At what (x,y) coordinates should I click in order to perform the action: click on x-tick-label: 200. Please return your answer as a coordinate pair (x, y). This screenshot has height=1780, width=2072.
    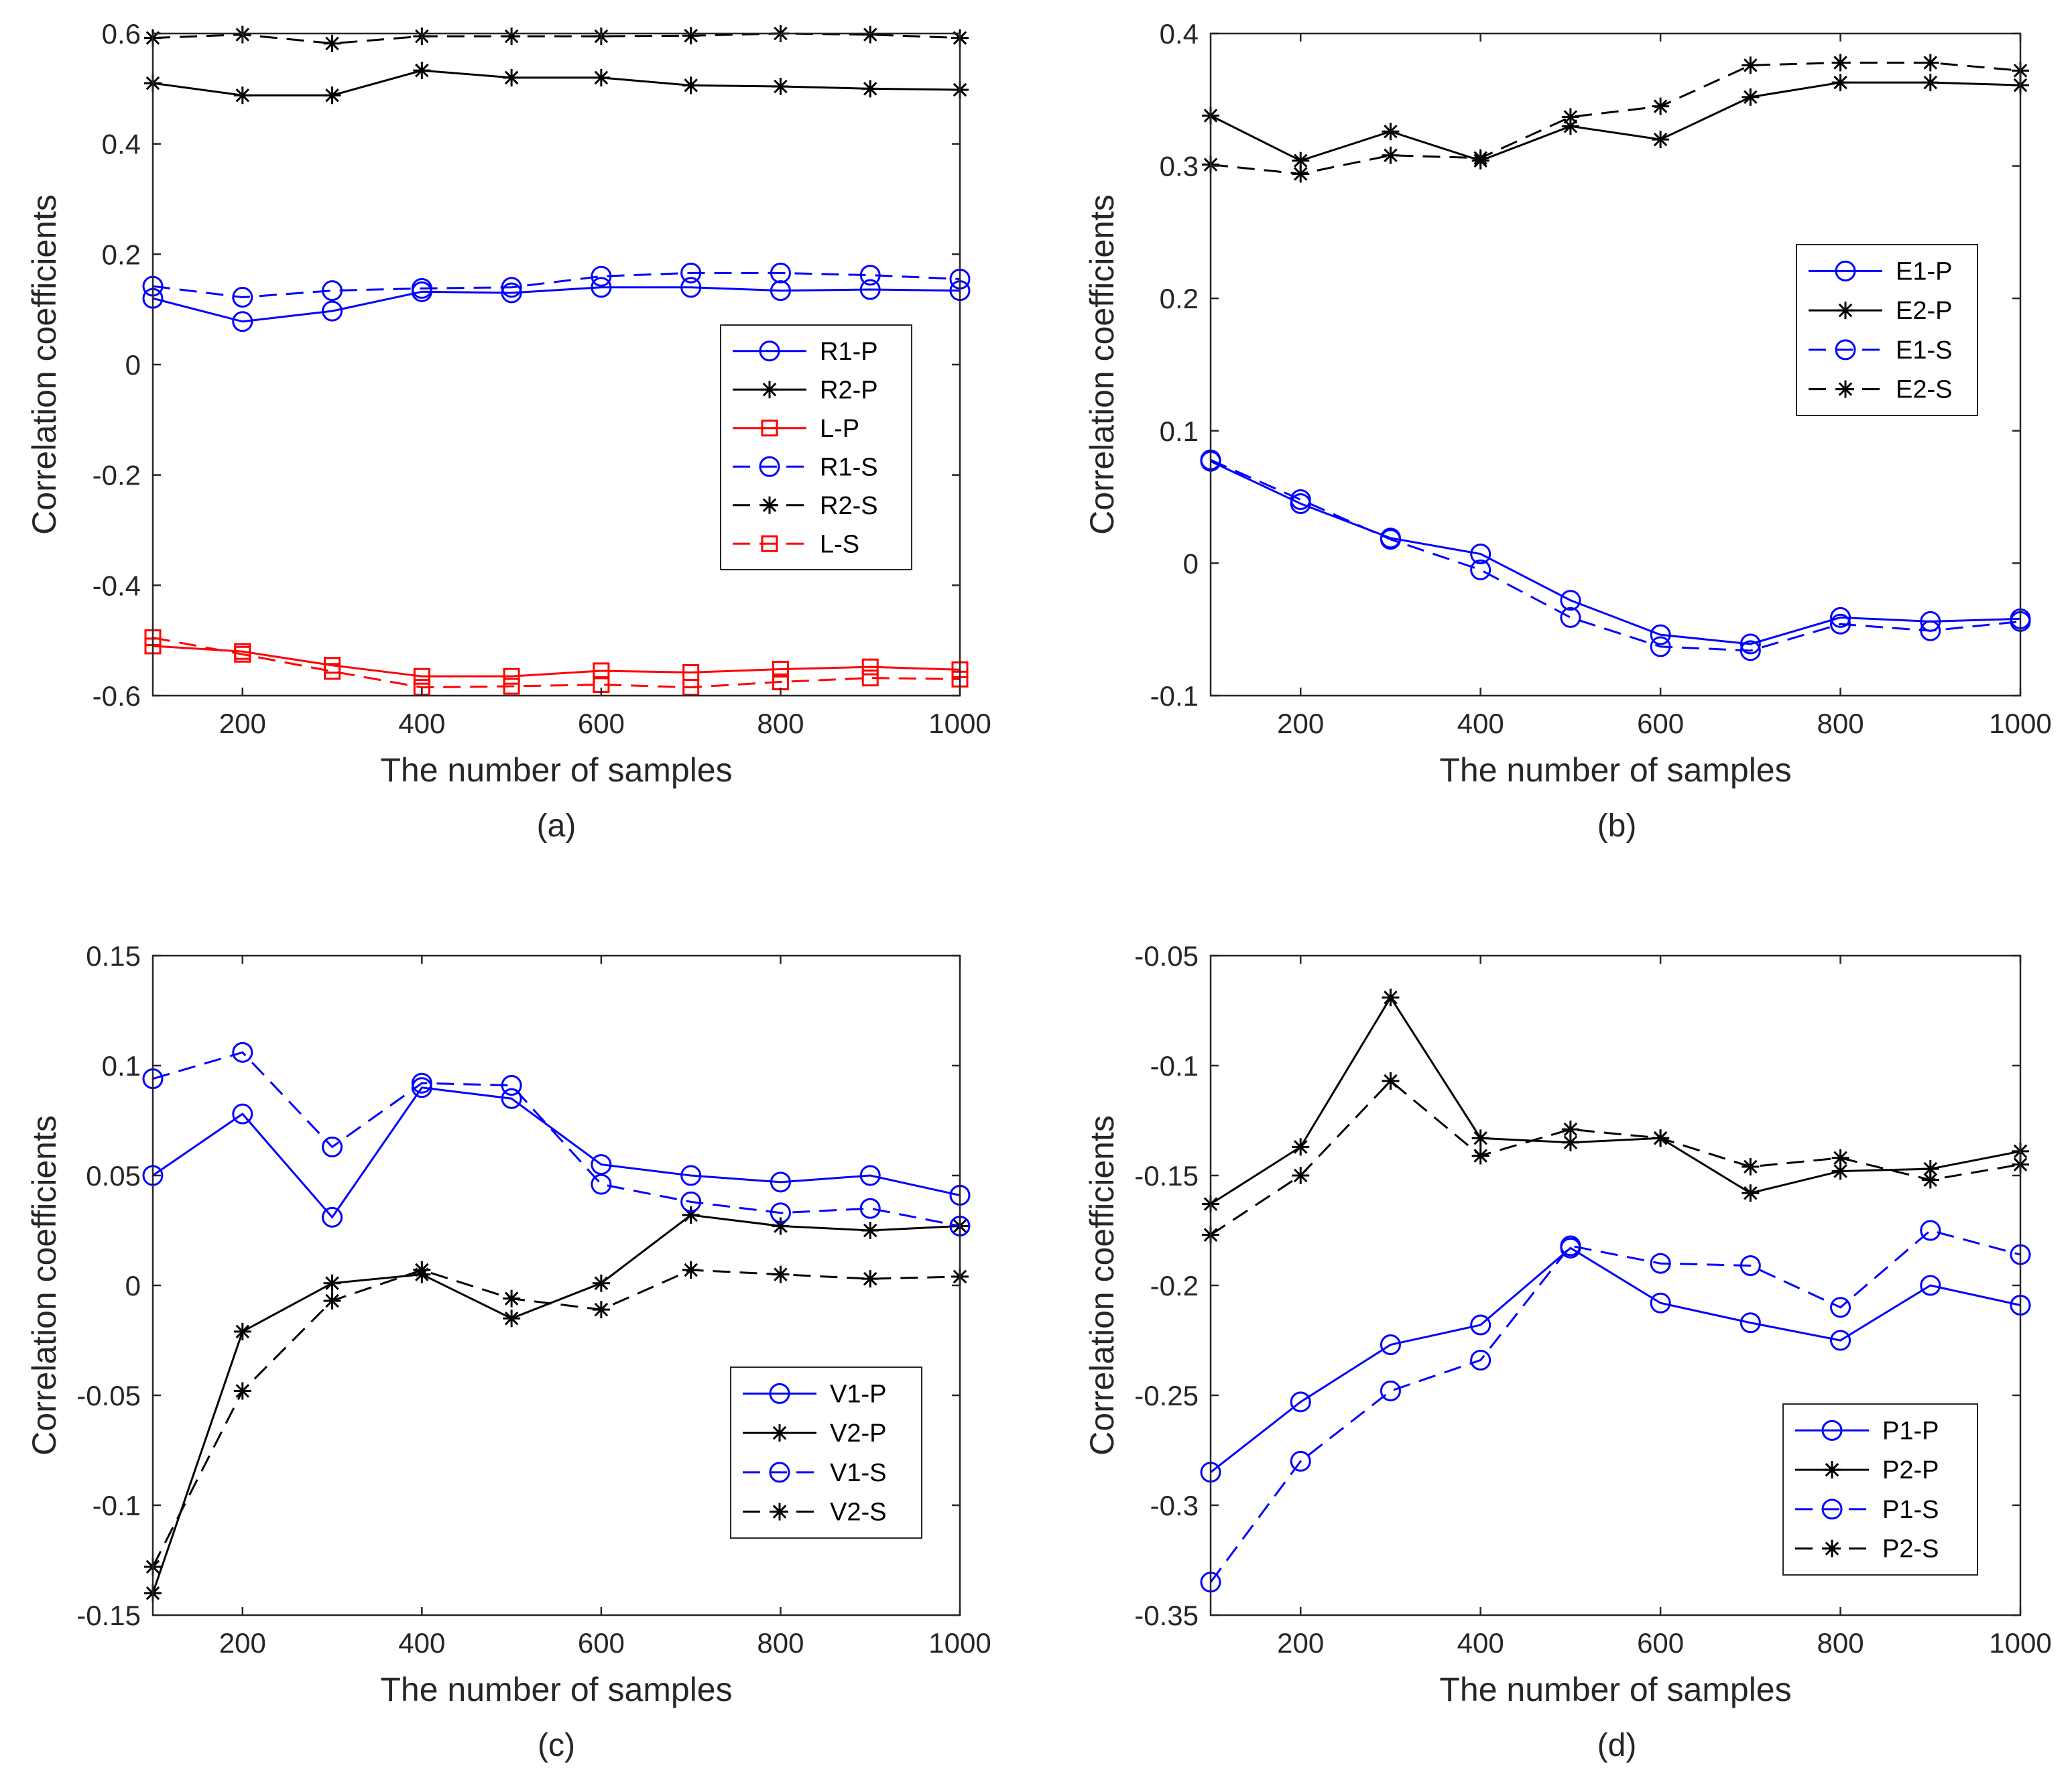
    Looking at the image, I should click on (1300, 723).